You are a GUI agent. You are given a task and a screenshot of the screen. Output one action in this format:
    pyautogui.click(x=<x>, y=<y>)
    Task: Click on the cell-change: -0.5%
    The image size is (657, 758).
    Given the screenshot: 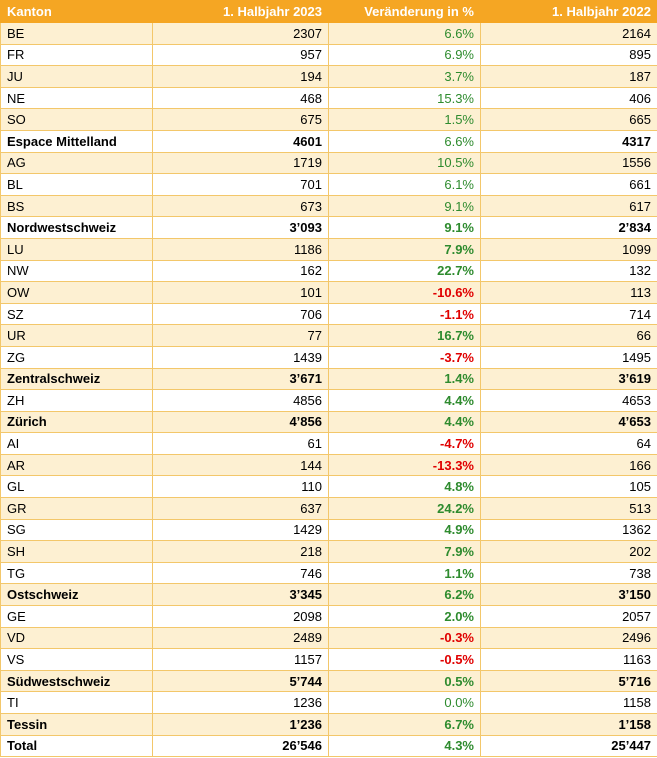 What is the action you would take?
    pyautogui.click(x=404, y=659)
    